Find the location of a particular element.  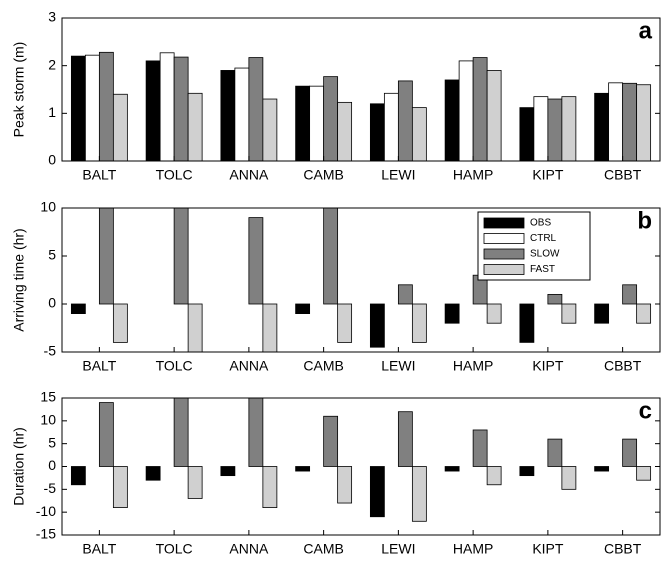

y-tick-label: -15 is located at coordinates (46, 534).